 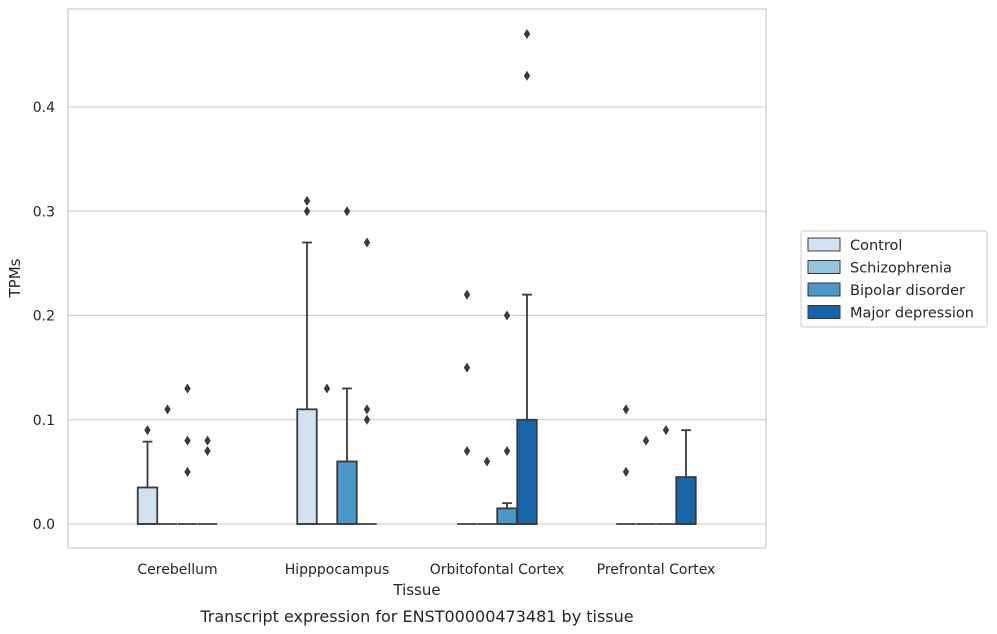 I want to click on y-axis-label: TPMs, so click(x=15, y=278).